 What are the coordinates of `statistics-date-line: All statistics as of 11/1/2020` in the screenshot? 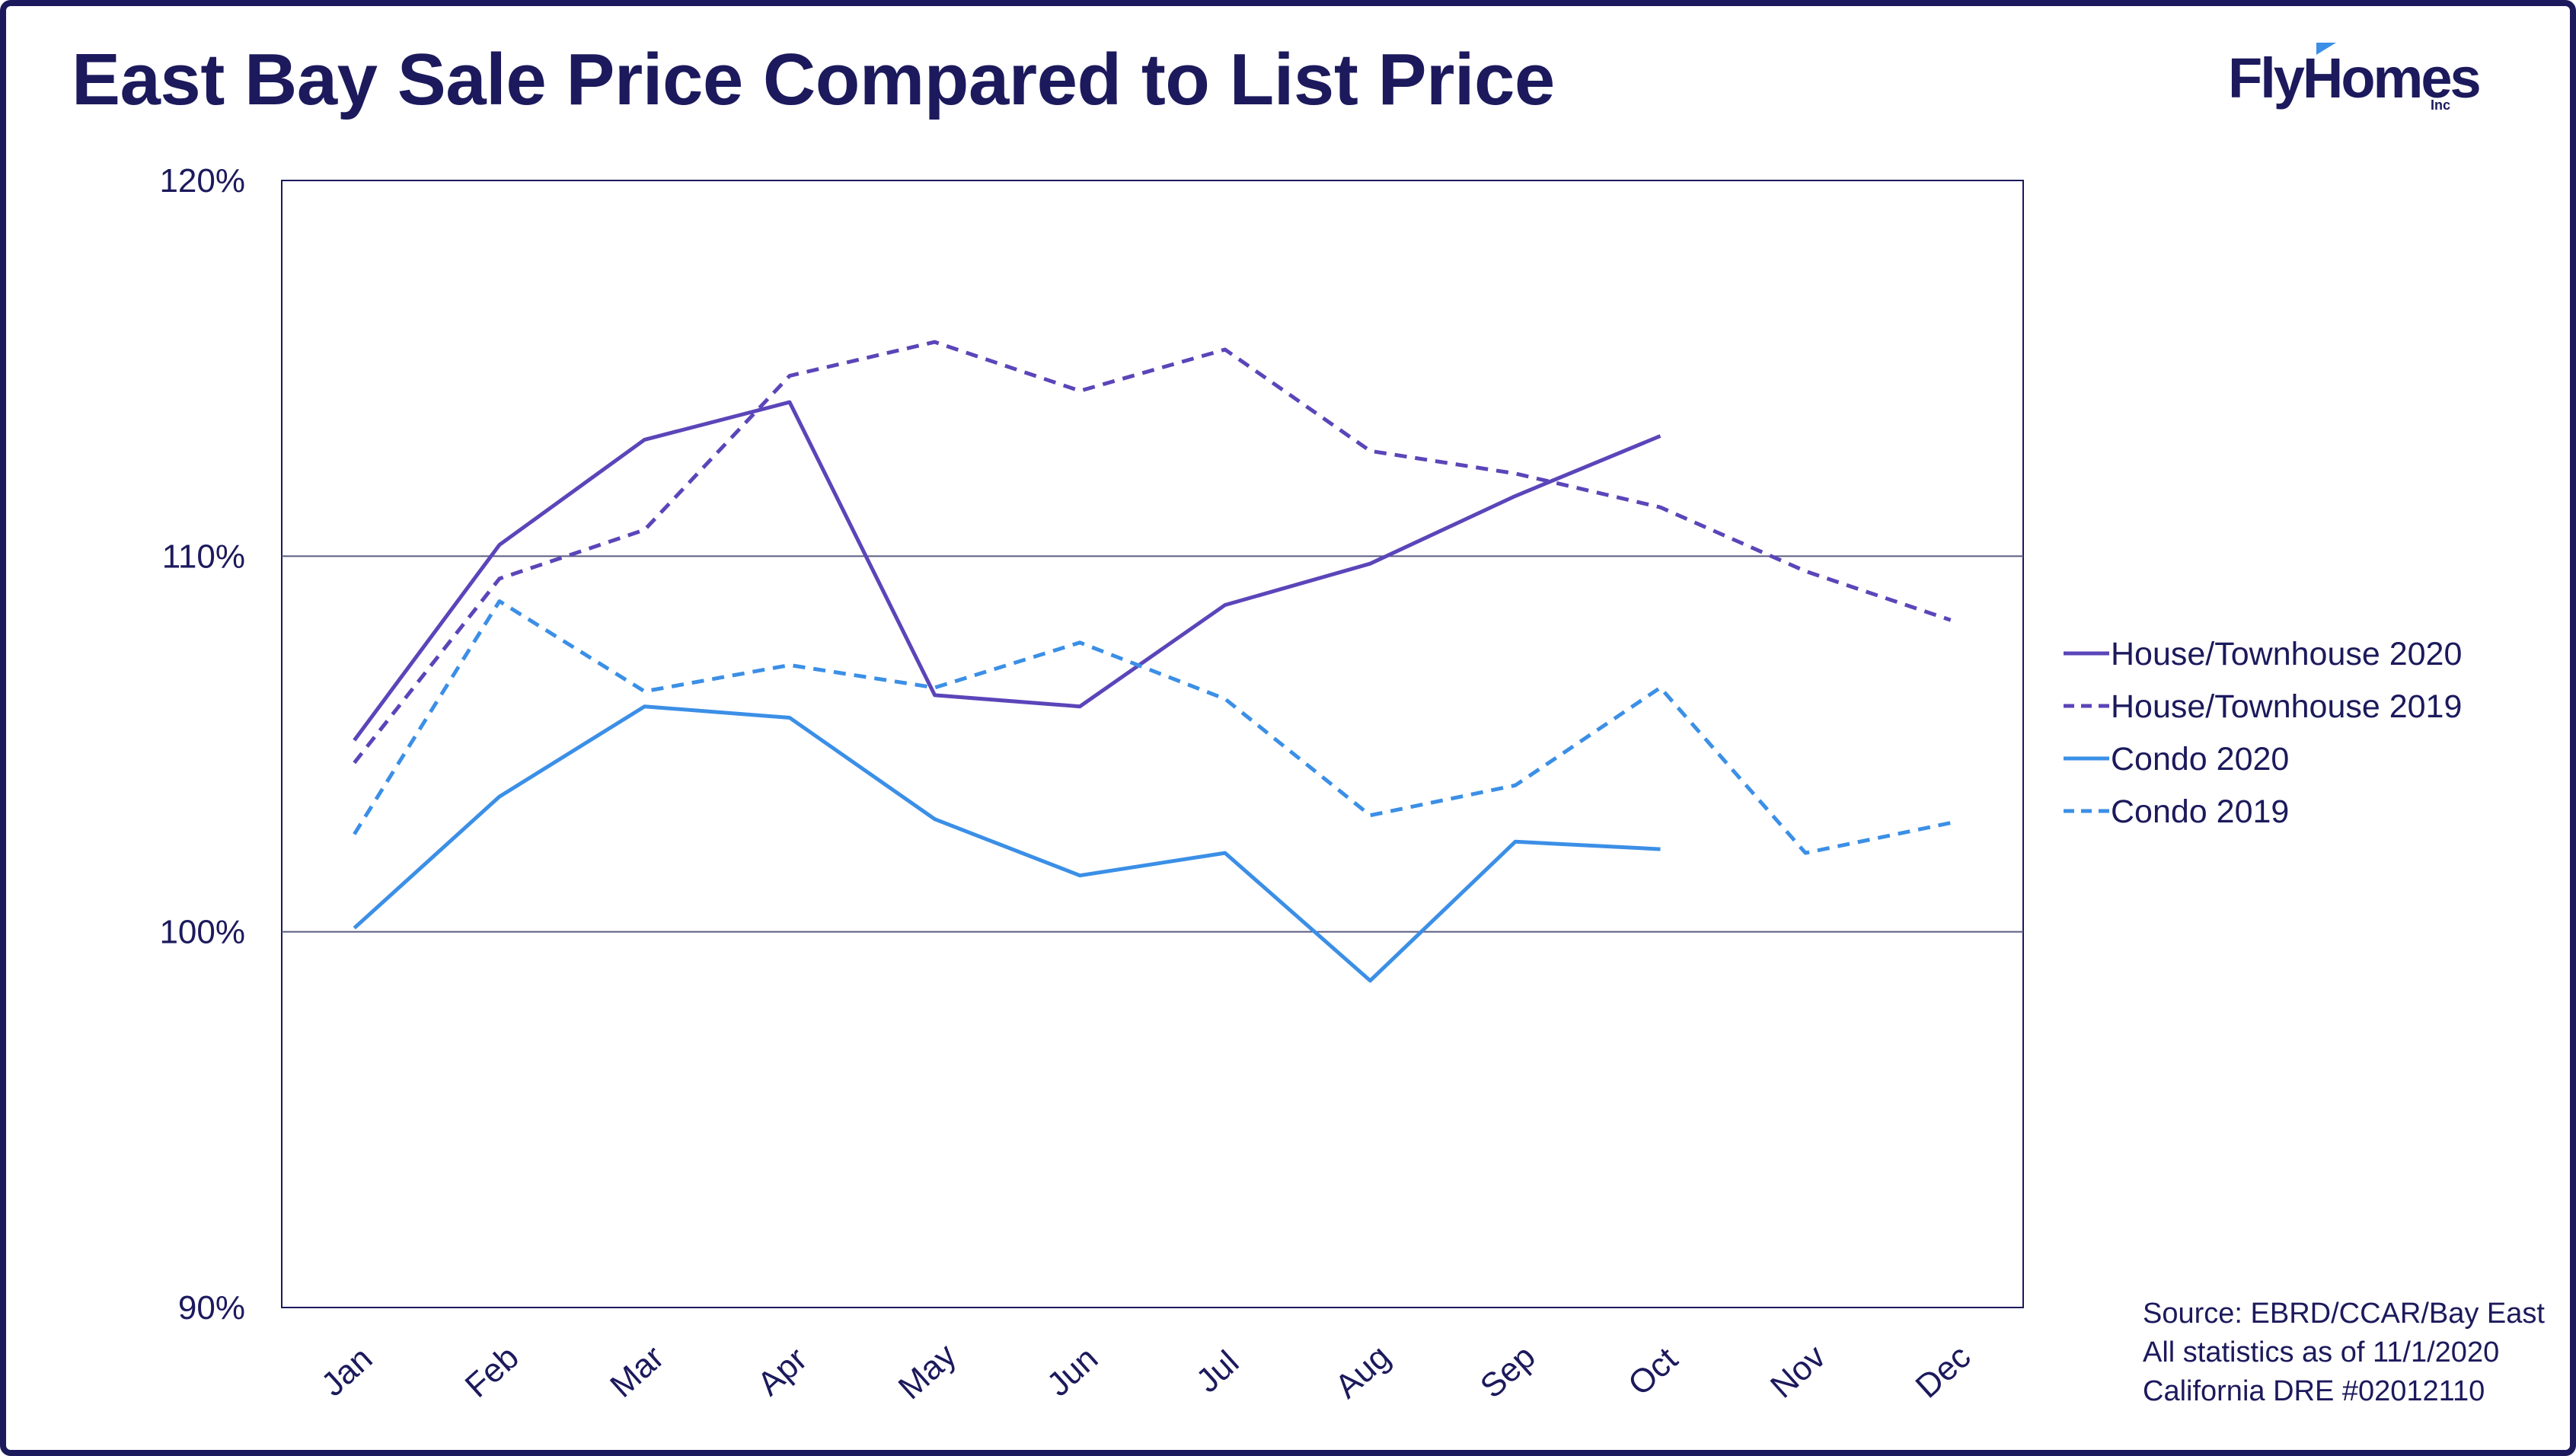 It's located at (2321, 1352).